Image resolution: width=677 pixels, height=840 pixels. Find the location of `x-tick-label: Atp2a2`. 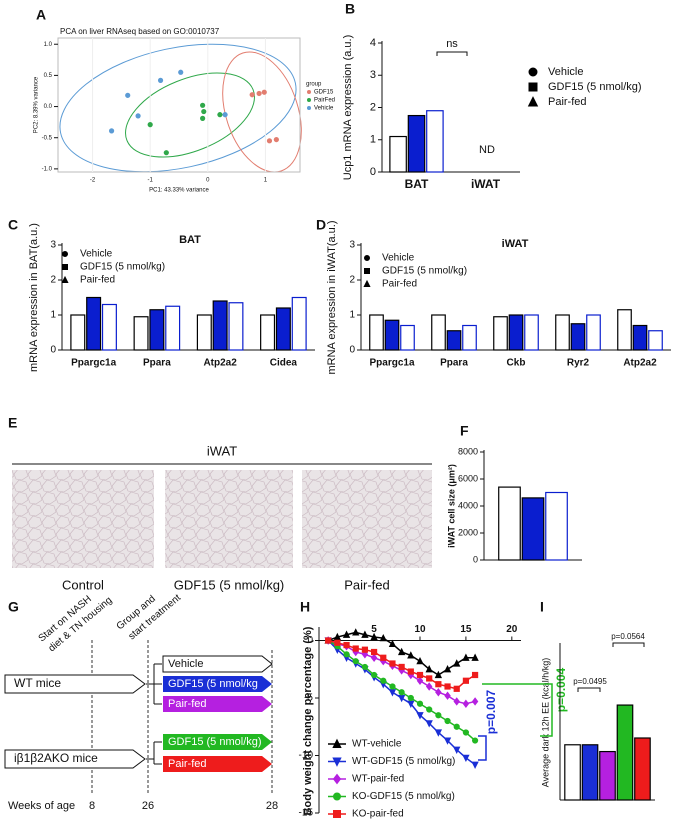

x-tick-label: Atp2a2 is located at coordinates (220, 363).